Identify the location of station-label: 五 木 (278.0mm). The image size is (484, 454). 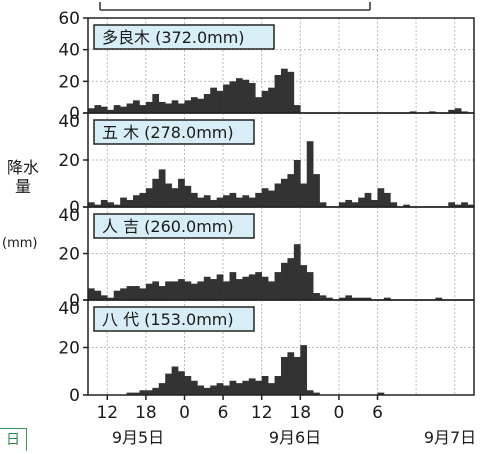
(168, 132).